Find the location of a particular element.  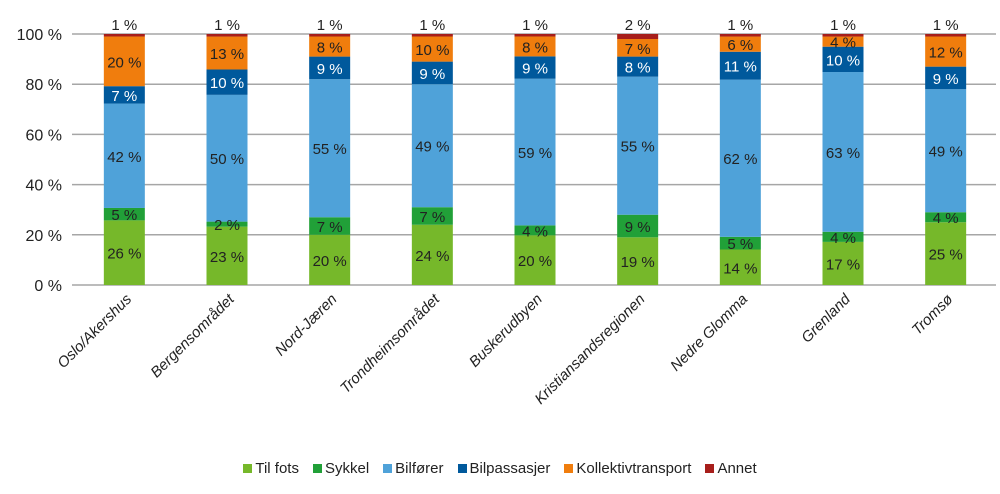

data-label: 62 % is located at coordinates (740, 159).